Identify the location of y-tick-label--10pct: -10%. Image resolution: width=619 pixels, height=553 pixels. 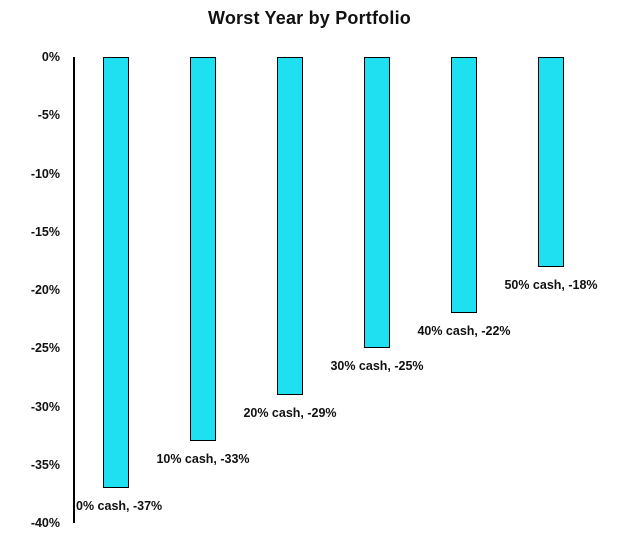
(45, 173).